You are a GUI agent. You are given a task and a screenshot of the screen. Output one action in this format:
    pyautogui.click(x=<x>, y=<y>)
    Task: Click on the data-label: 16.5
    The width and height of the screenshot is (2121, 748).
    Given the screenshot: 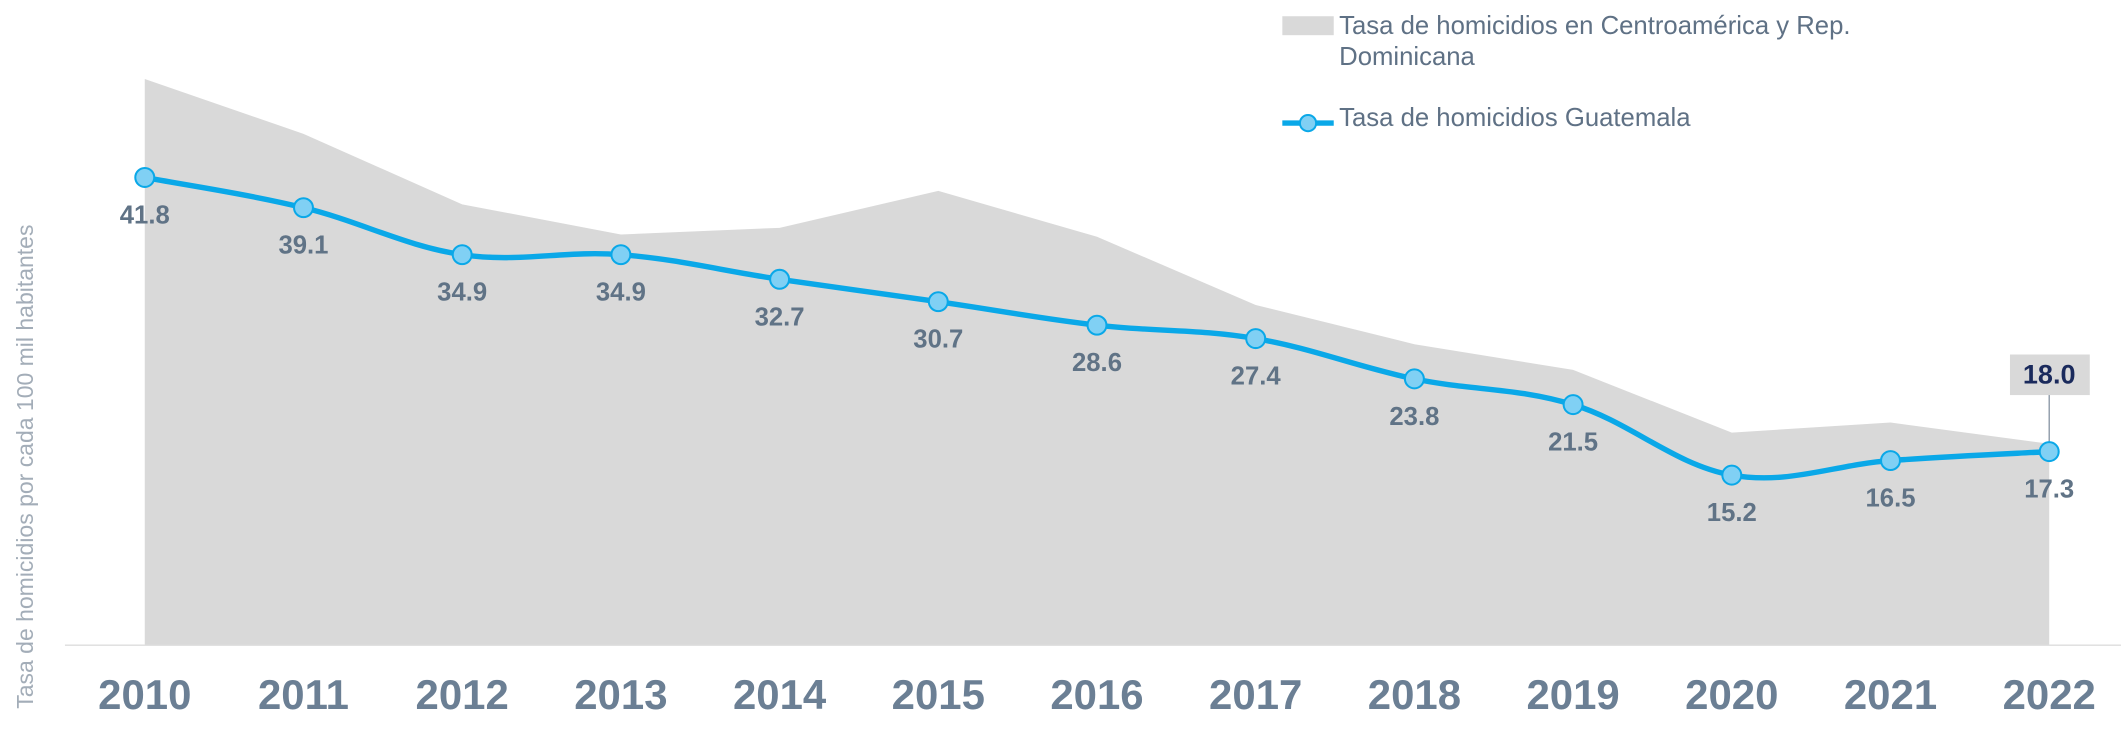 What is the action you would take?
    pyautogui.click(x=1891, y=499)
    